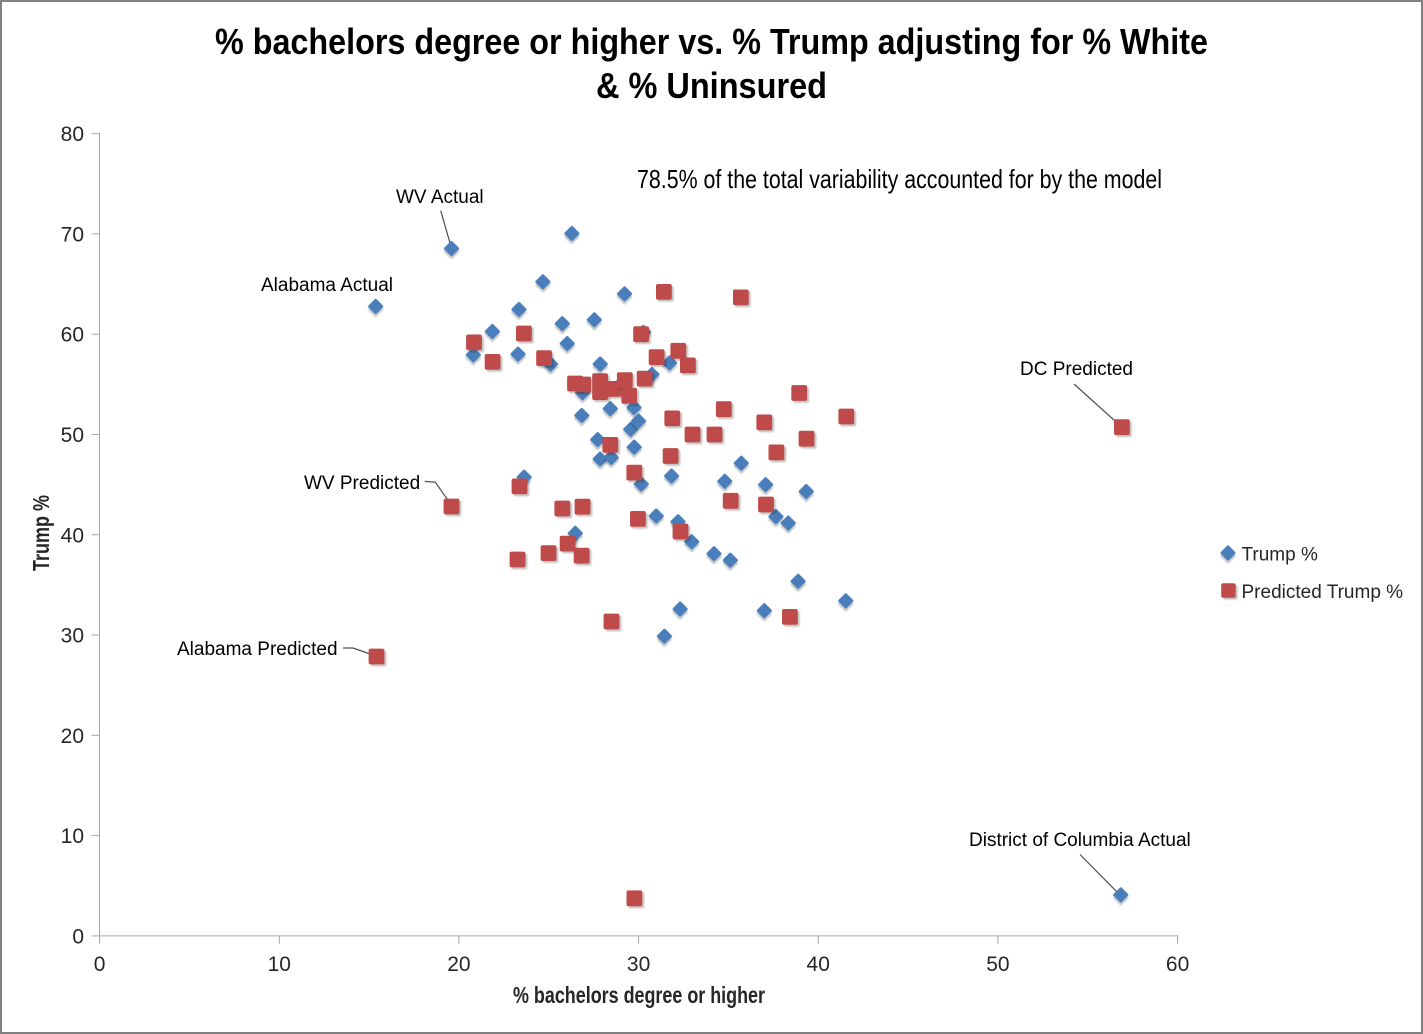 The height and width of the screenshot is (1034, 1423). I want to click on svg-text: DC Predicted, so click(1076, 369).